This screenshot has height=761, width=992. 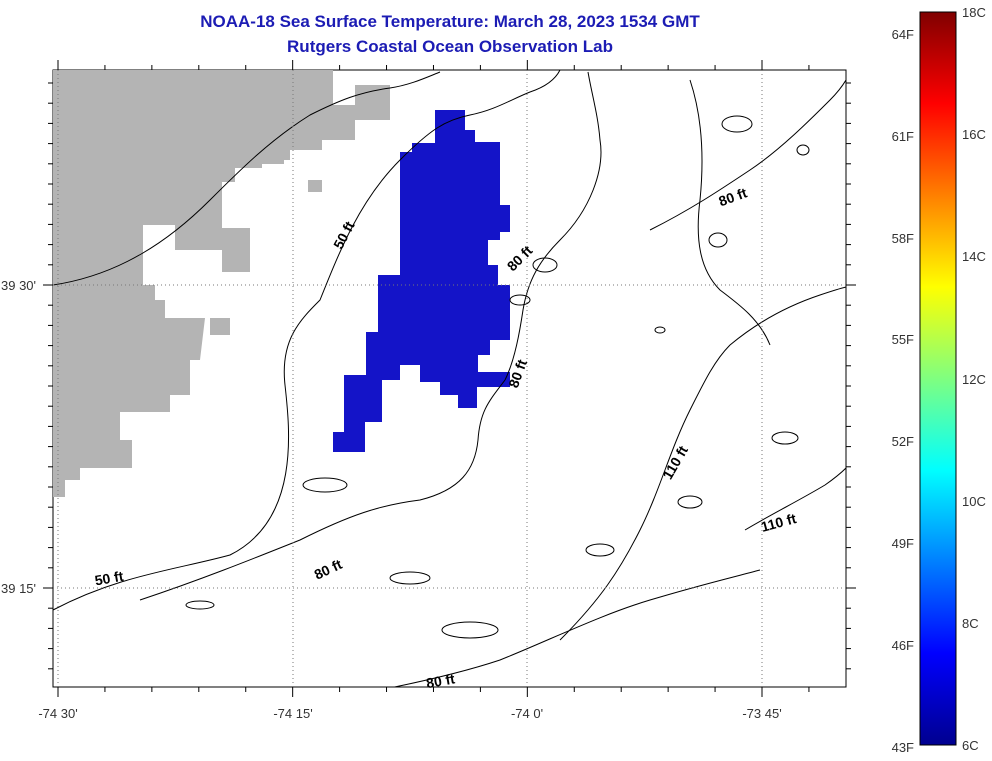 I want to click on colorbar-c-label: 12C, so click(x=974, y=379).